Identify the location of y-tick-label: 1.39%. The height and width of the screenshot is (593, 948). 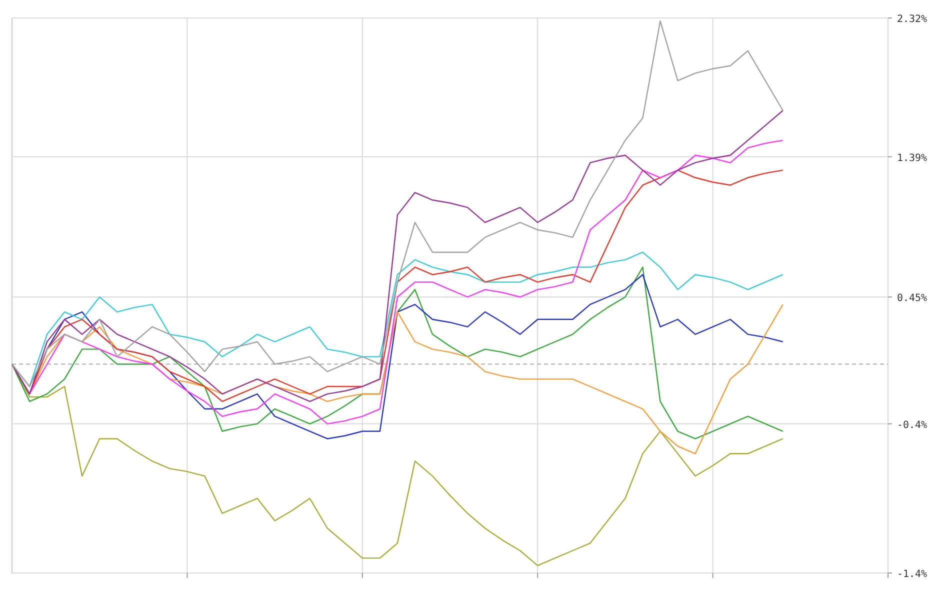
(912, 158).